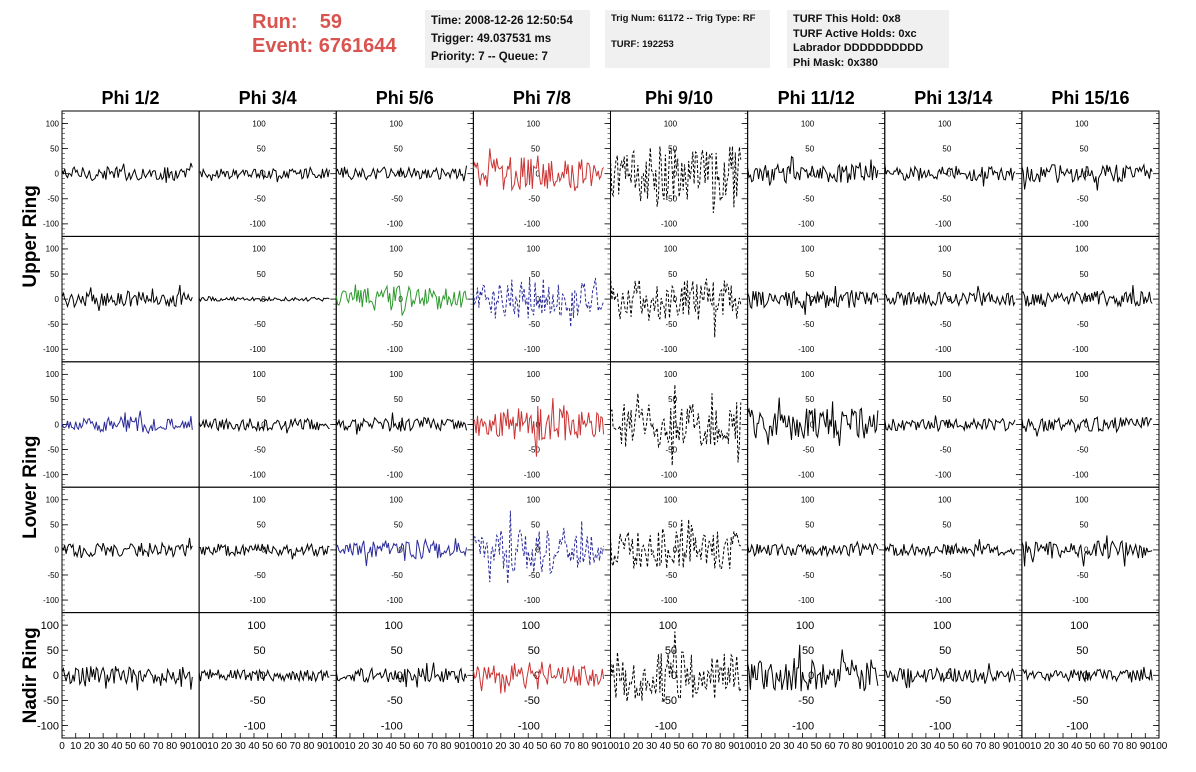 This screenshot has width=1196, height=772. Describe the element at coordinates (855, 33) in the screenshot. I see `turf-active-holds-text: TURF Active Holds: 0xc` at that location.